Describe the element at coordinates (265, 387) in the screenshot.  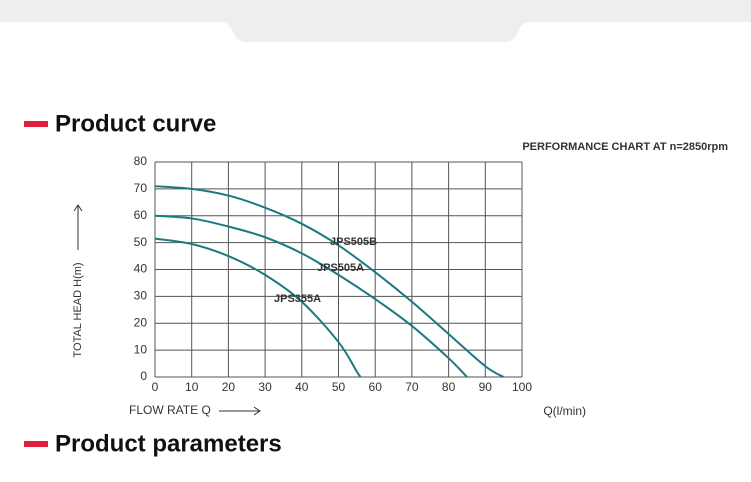
I see `x-tick-label: 30` at that location.